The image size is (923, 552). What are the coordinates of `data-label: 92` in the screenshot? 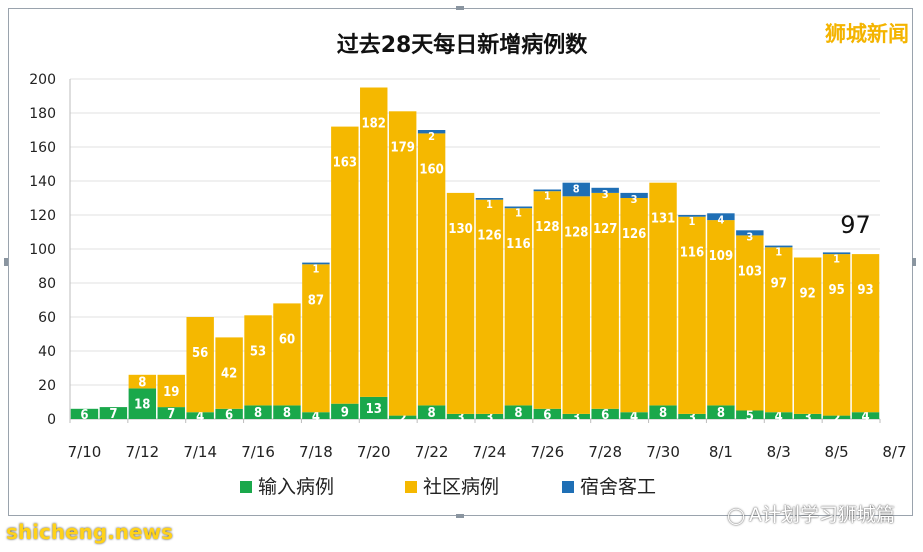 It's located at (808, 294).